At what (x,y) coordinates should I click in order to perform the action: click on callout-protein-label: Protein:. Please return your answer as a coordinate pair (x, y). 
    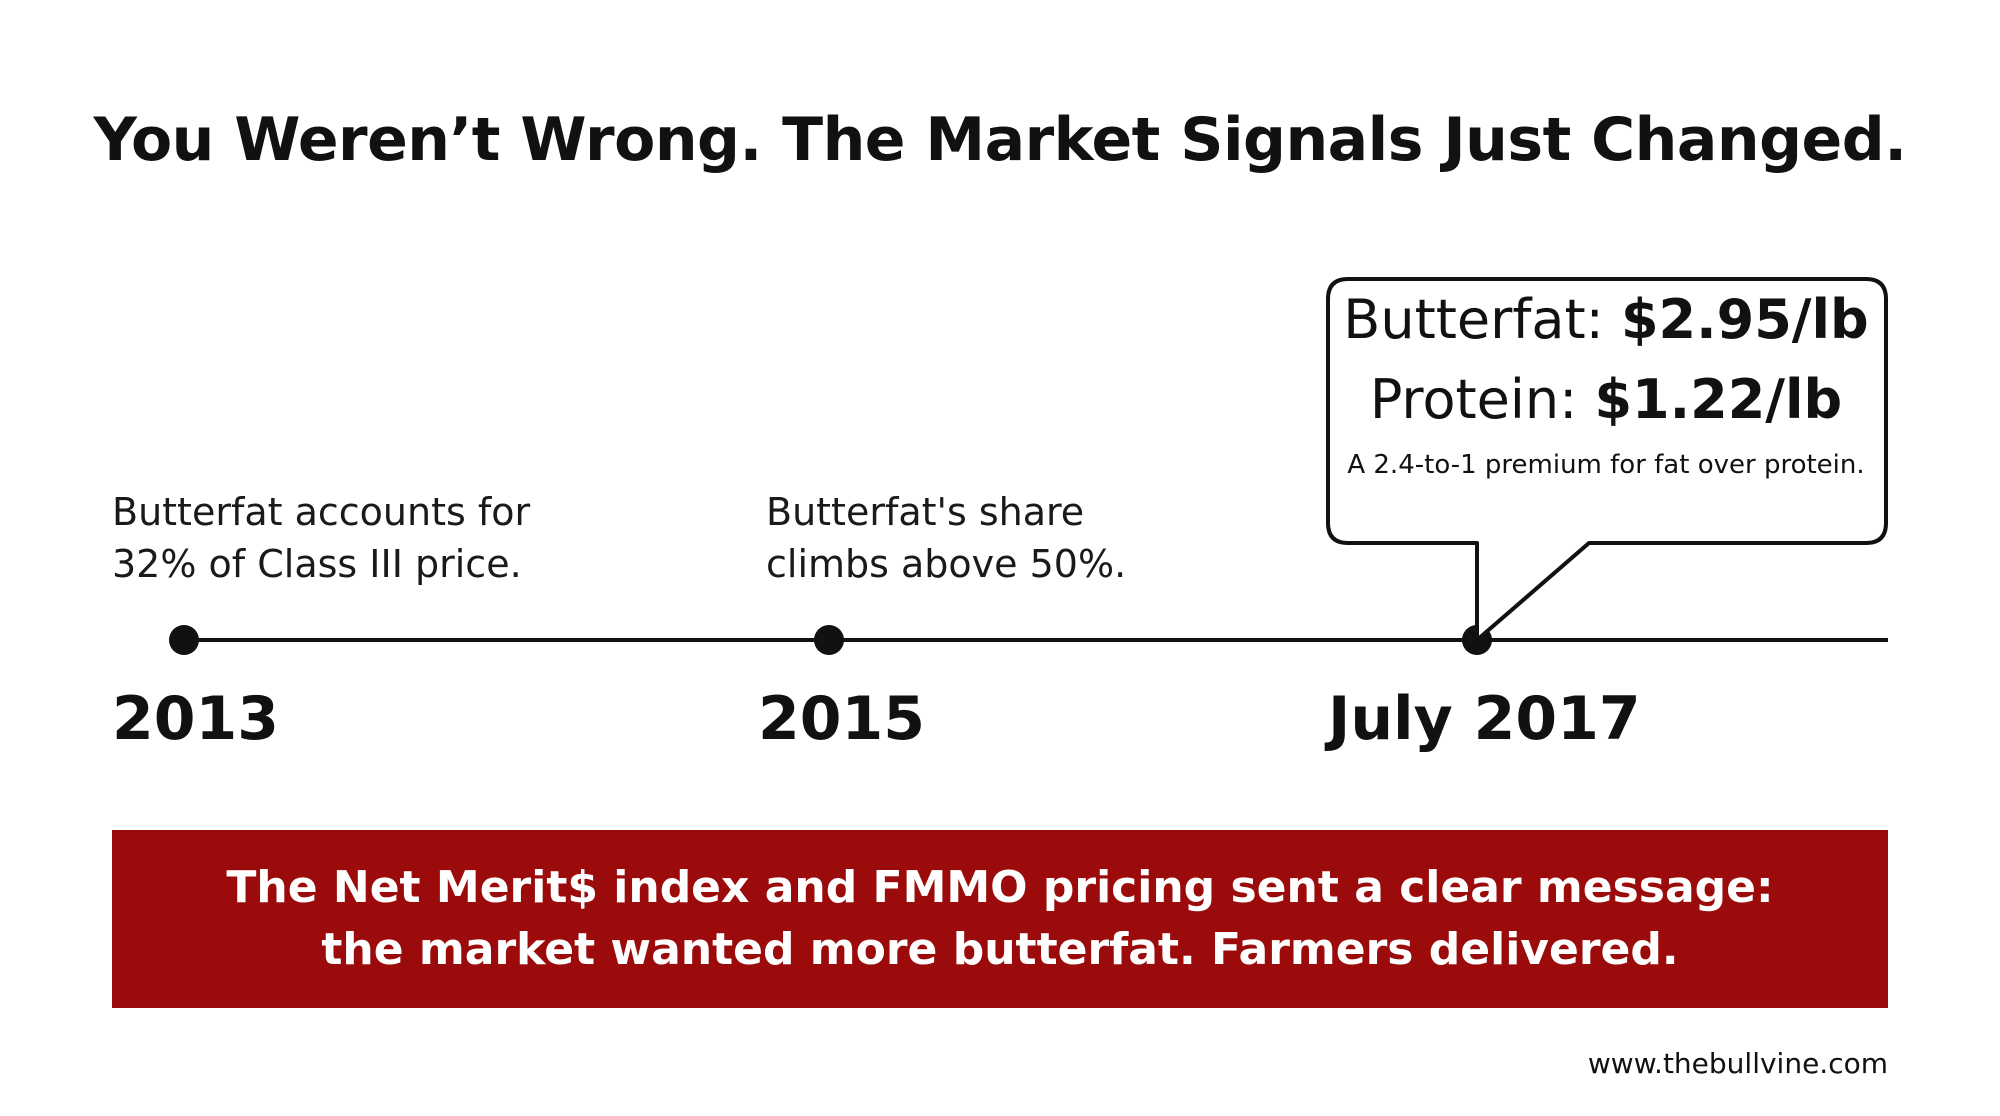
    Looking at the image, I should click on (1482, 399).